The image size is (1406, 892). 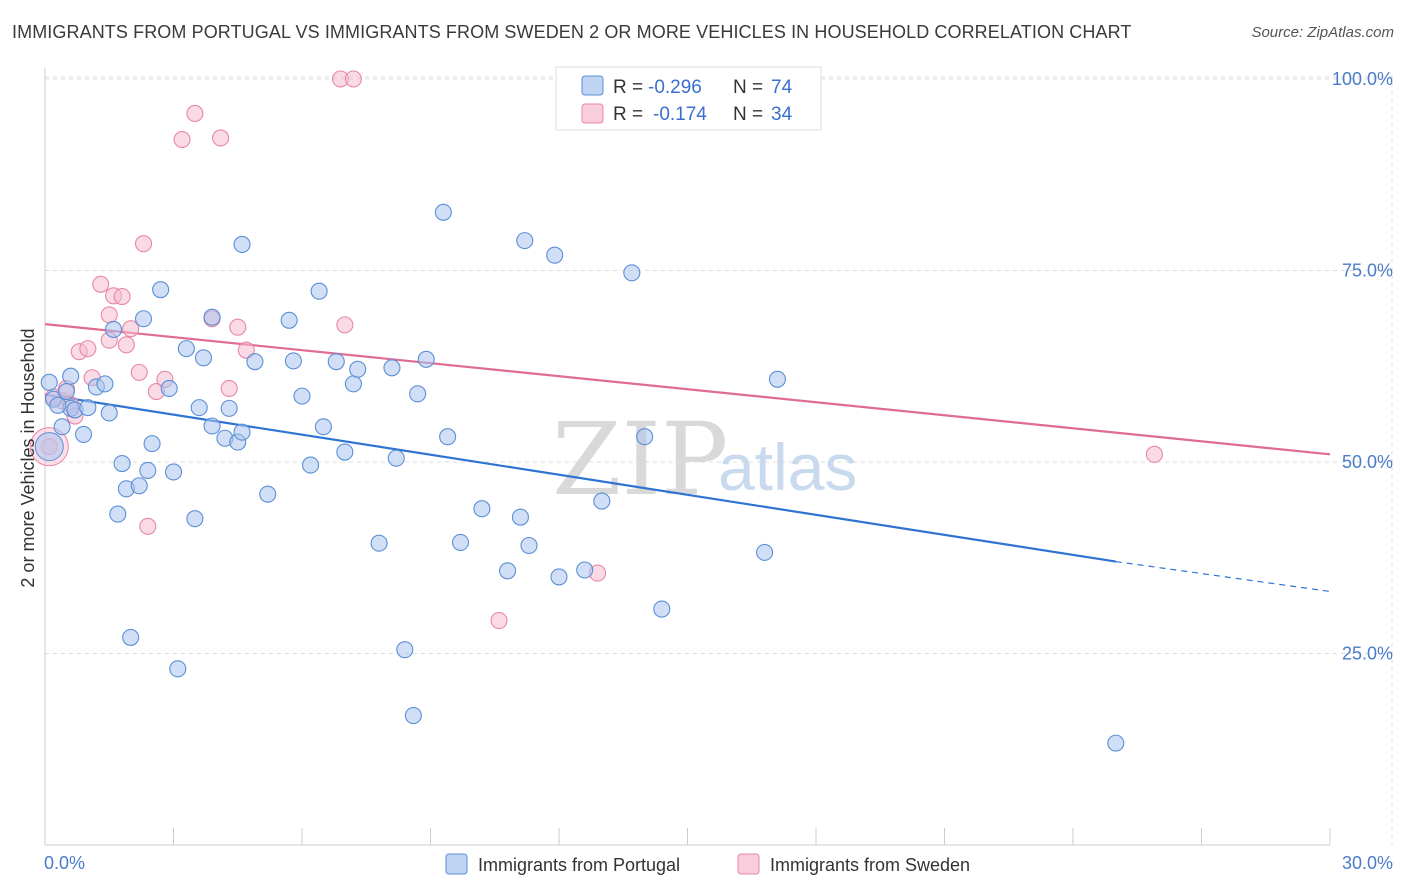 I want to click on y-axis-label: 2 or more Vehicles in Household, so click(x=28, y=457).